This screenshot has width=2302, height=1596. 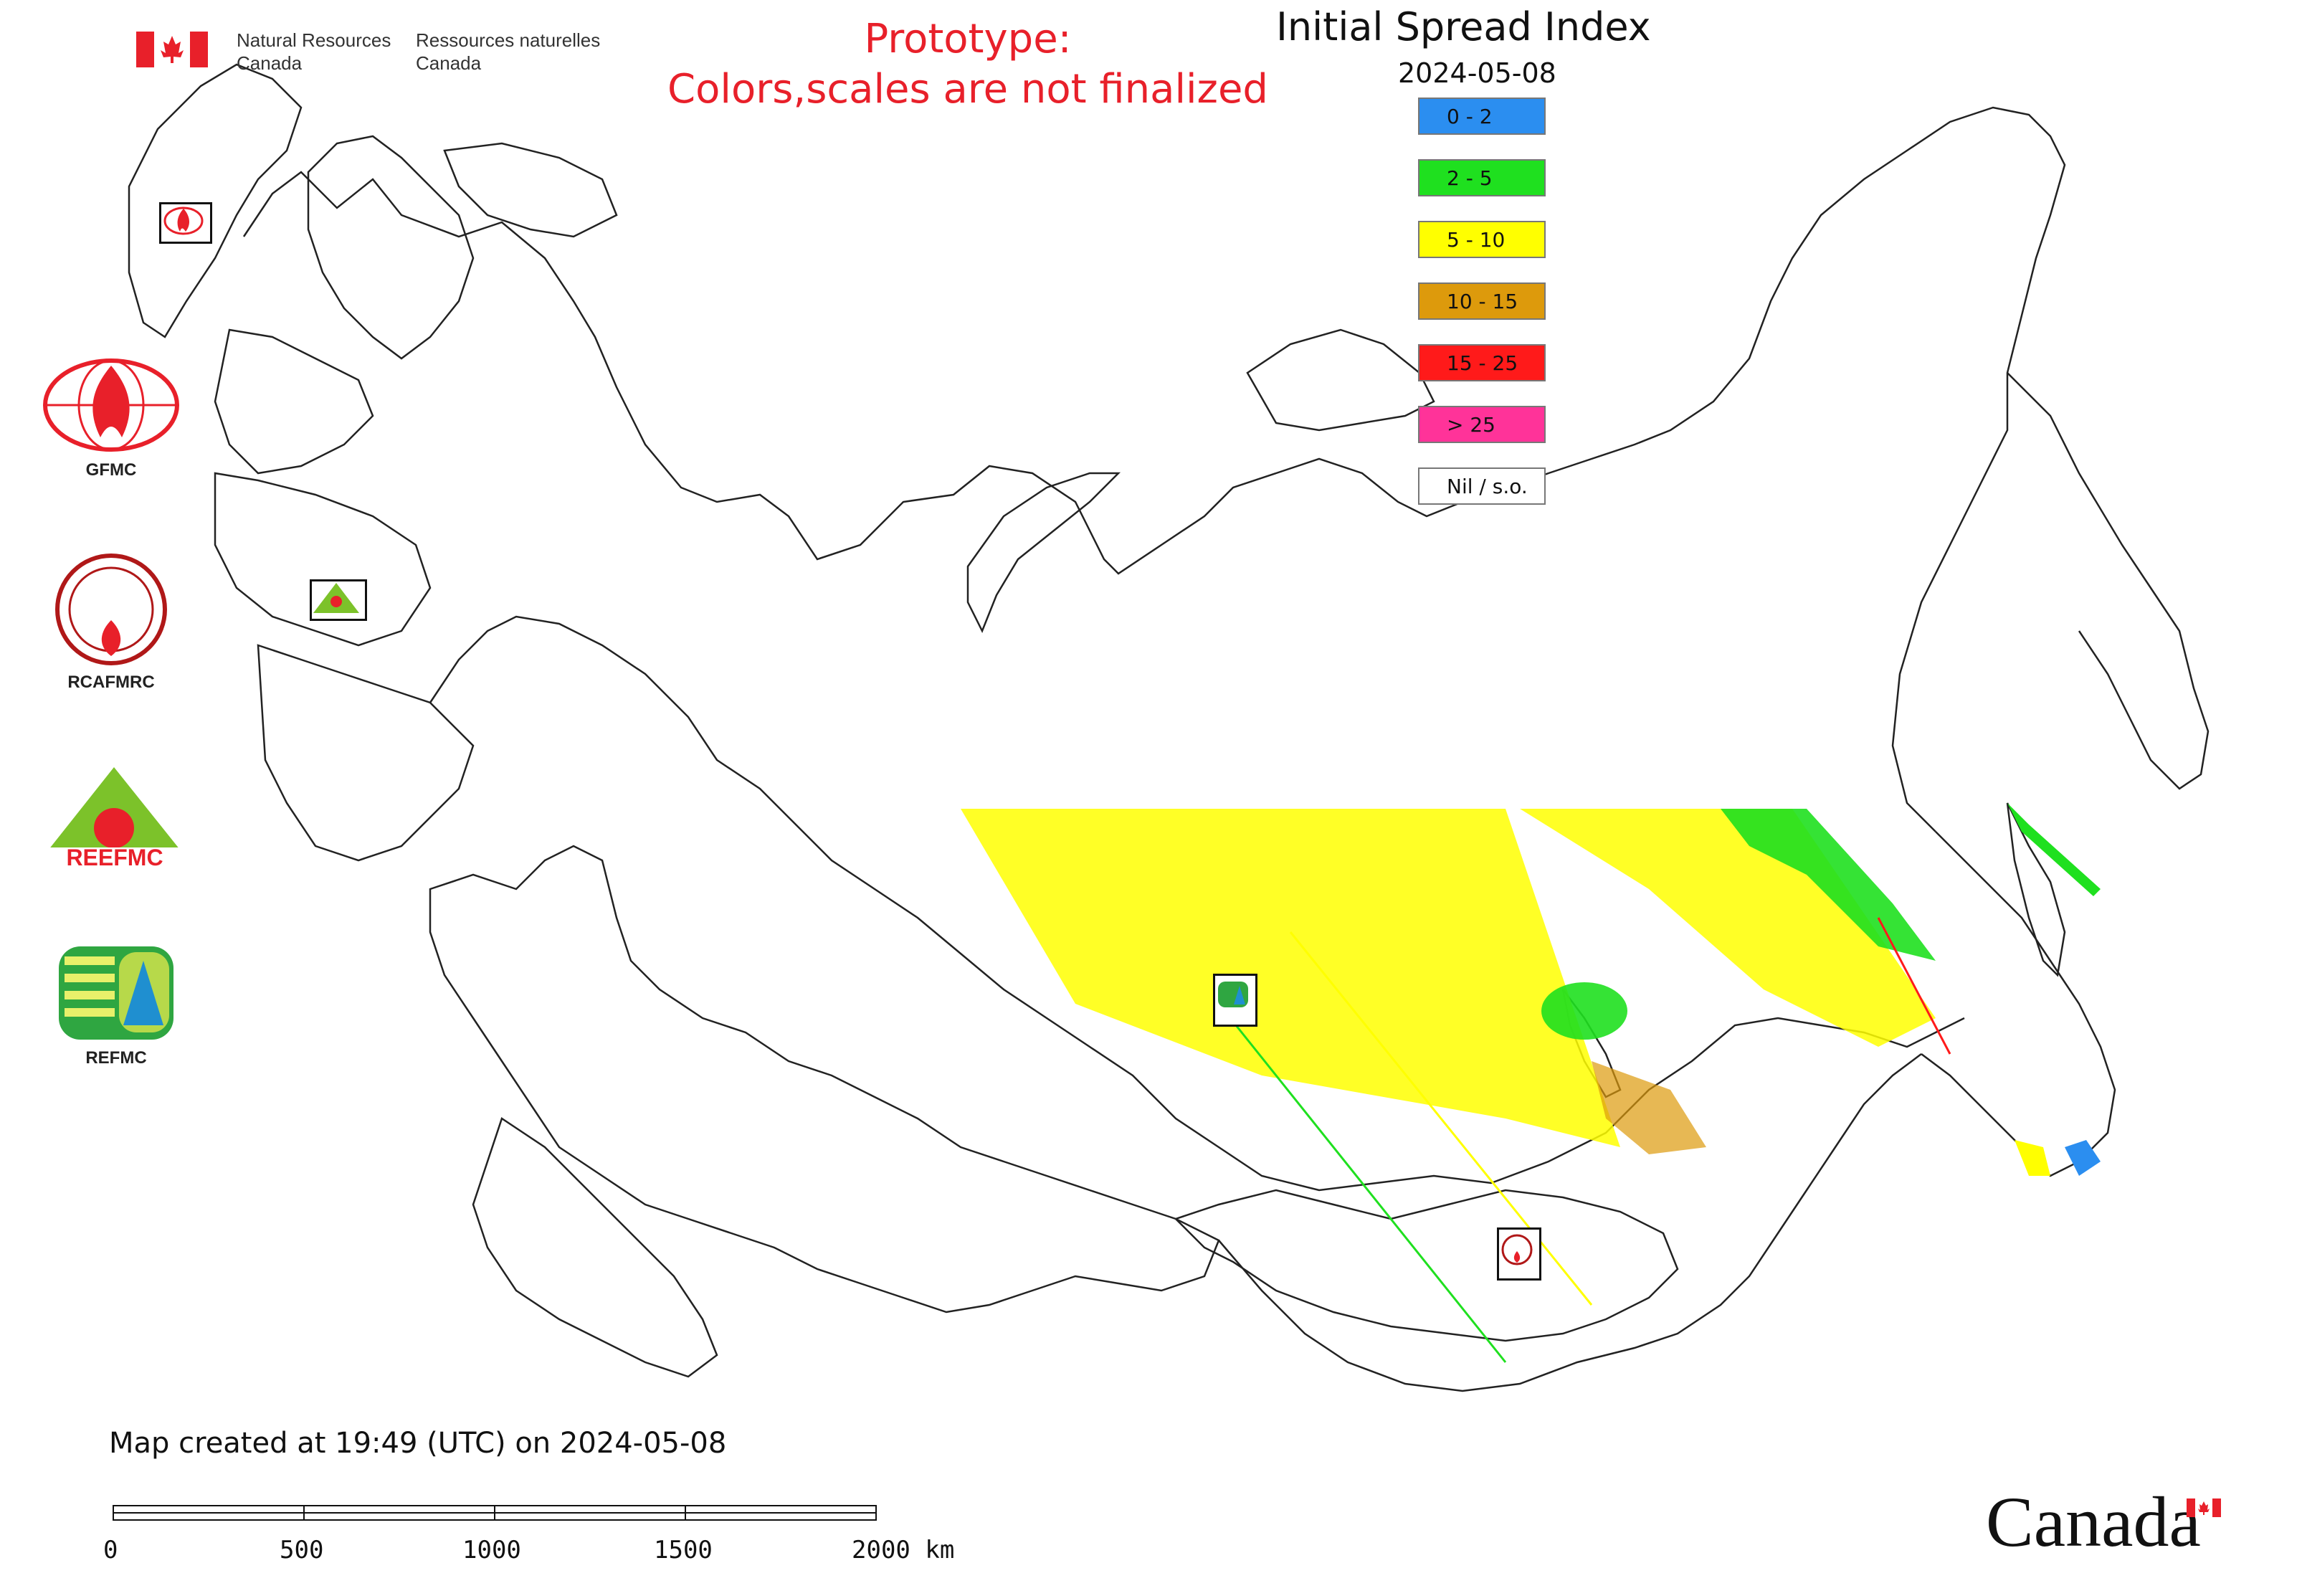 What do you see at coordinates (1471, 425) in the screenshot?
I see `legend-label: > 25` at bounding box center [1471, 425].